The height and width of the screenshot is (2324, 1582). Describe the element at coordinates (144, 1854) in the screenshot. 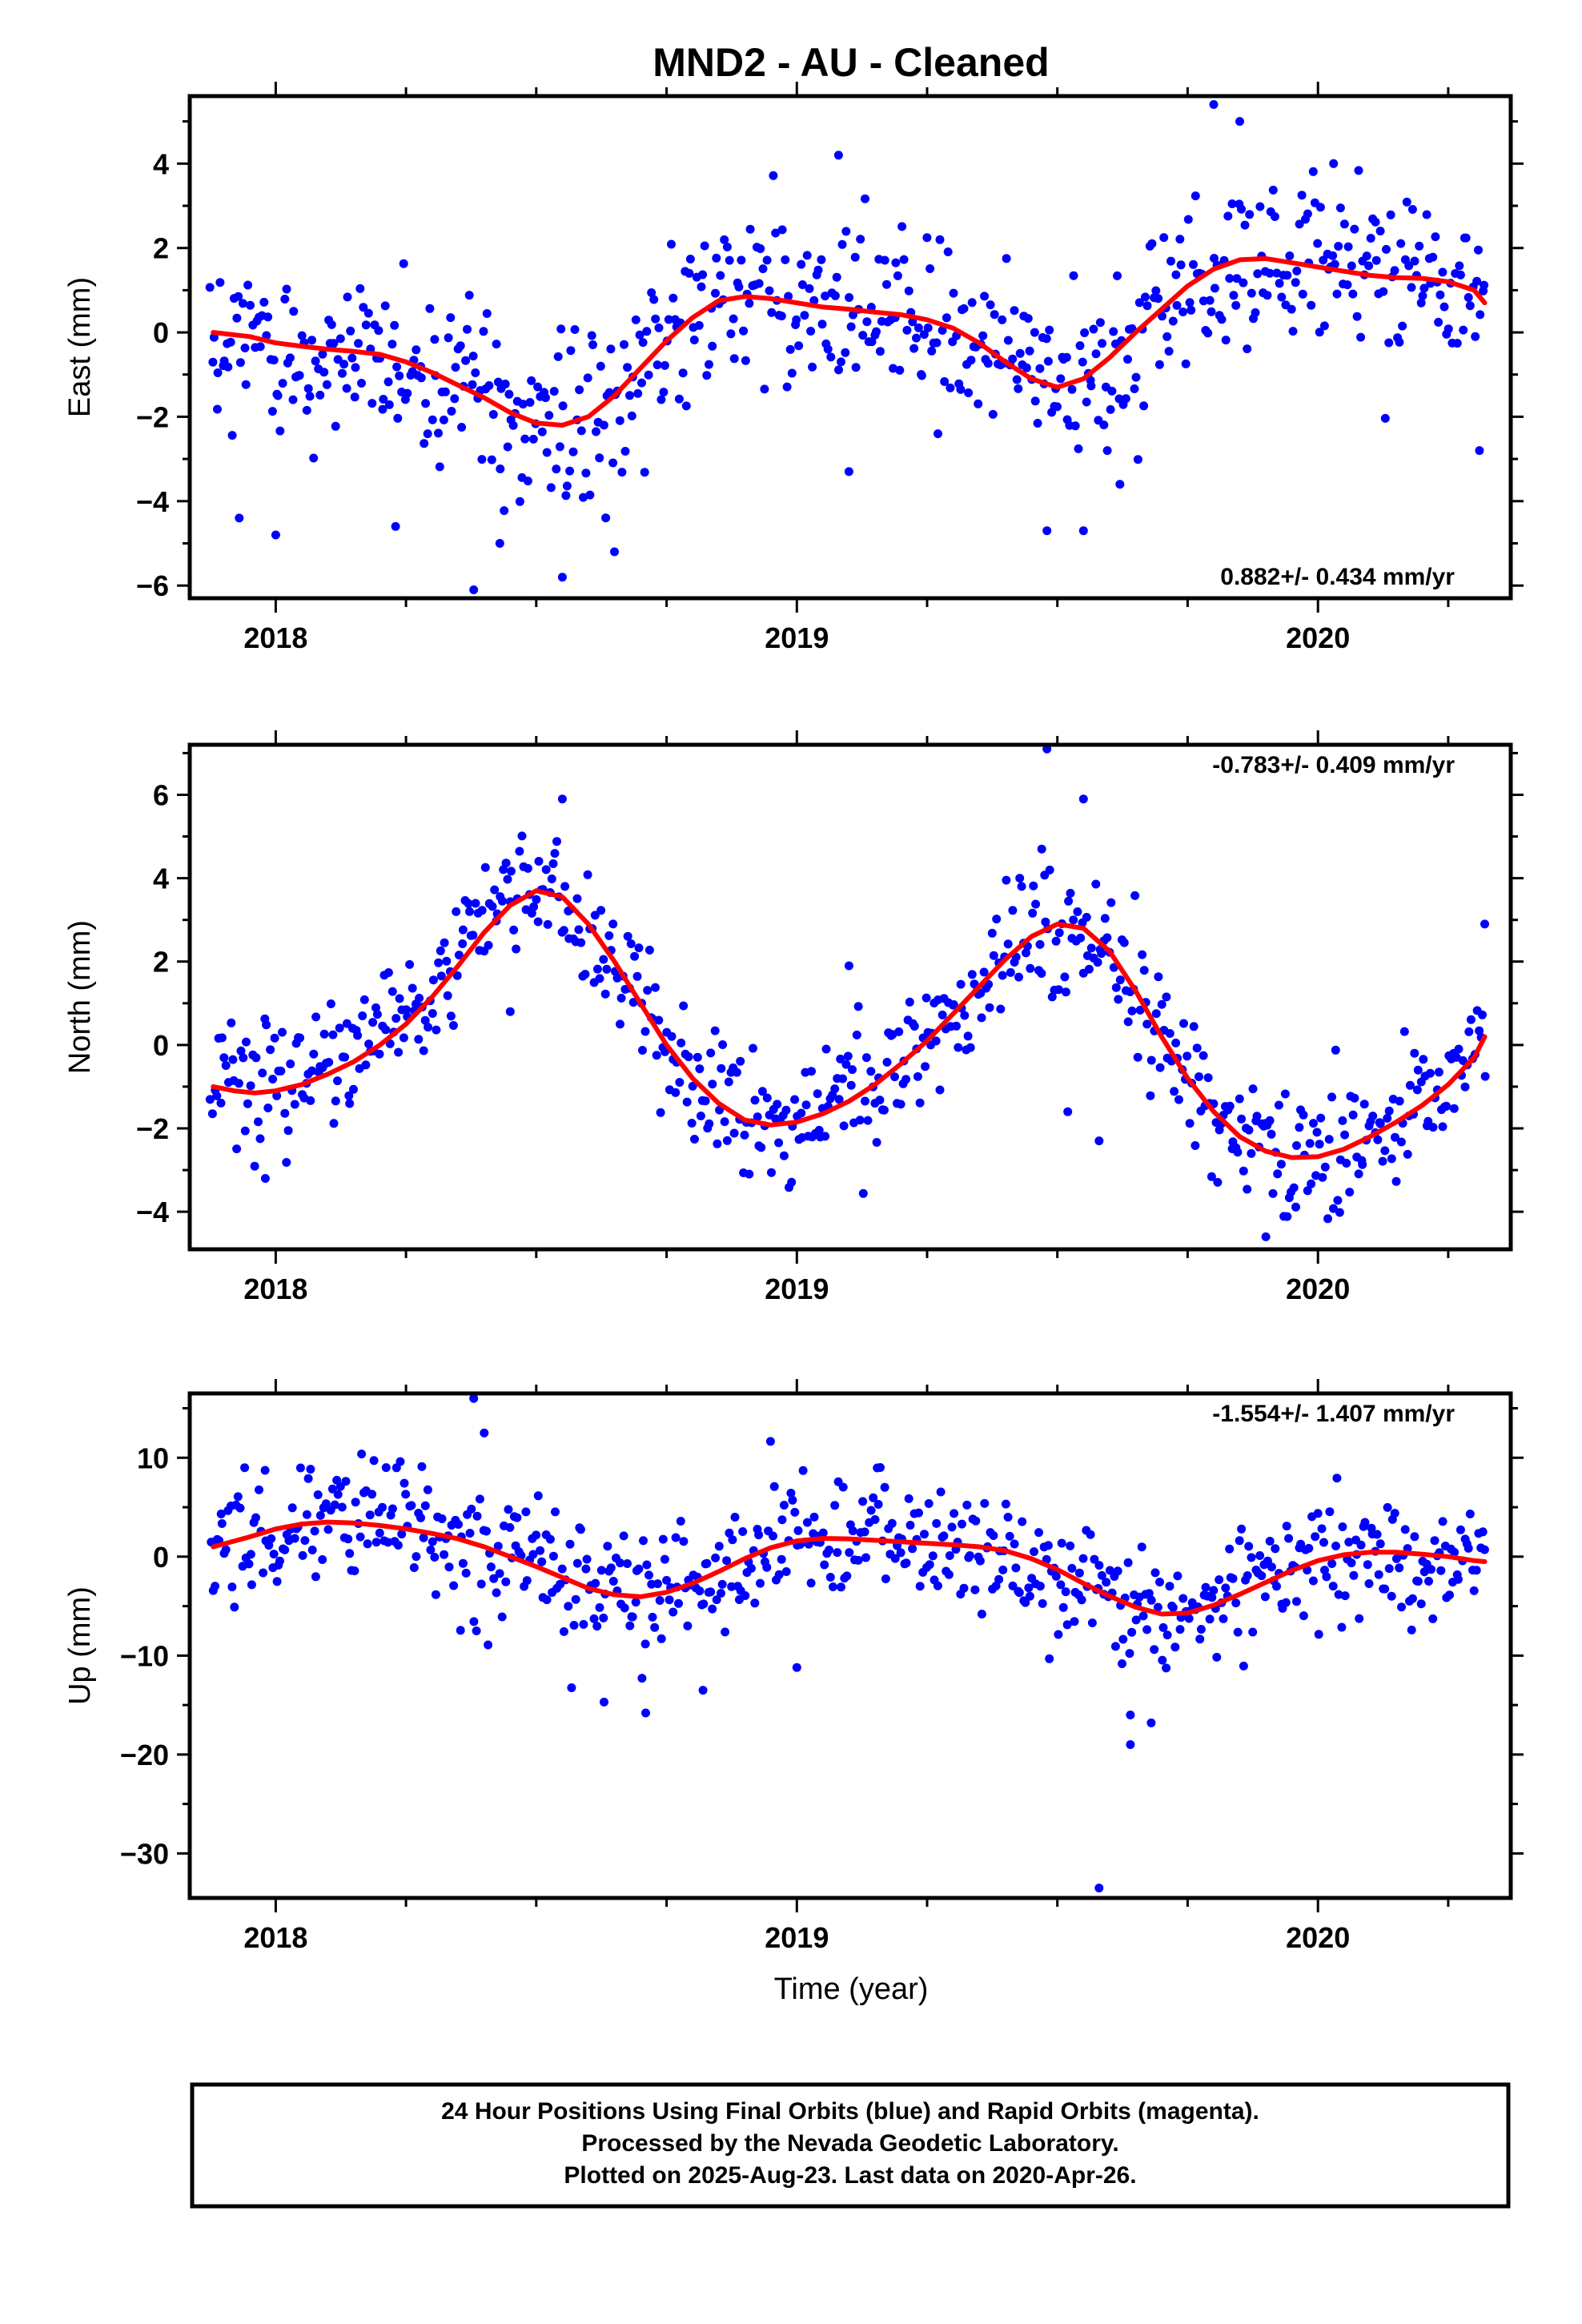

I see `y-tick-label: −30` at that location.